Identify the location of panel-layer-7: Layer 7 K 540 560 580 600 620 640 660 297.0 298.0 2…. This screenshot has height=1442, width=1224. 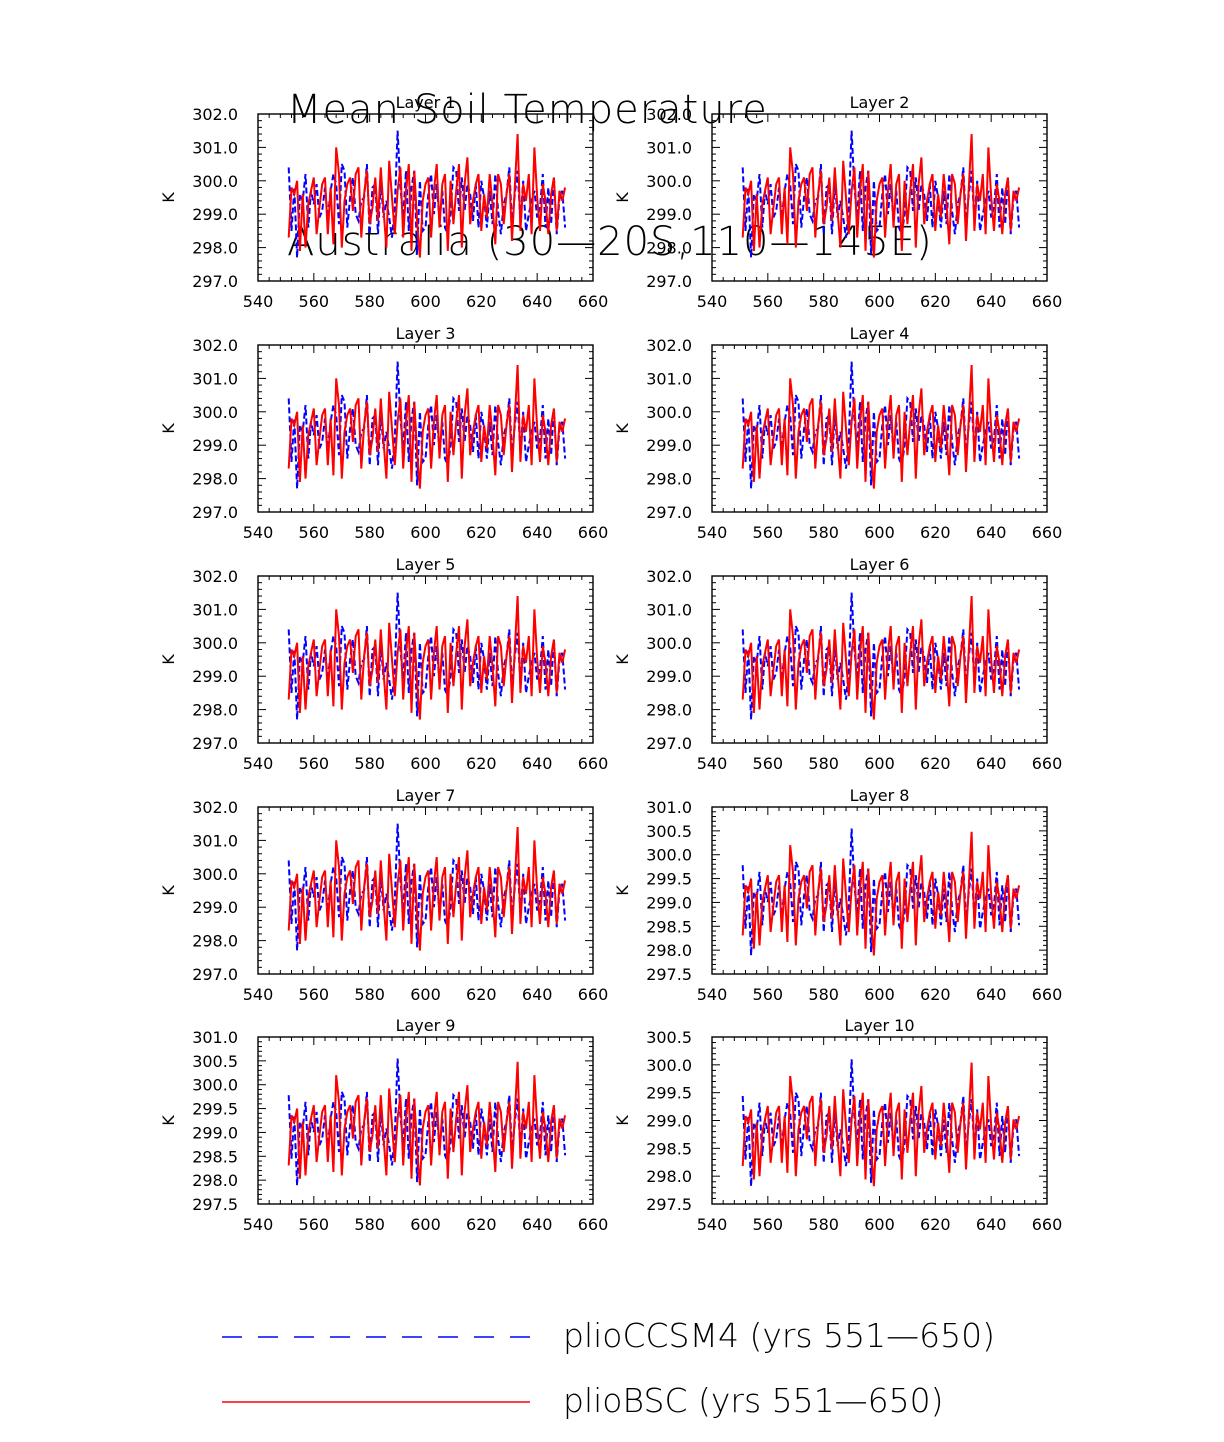
(383, 895).